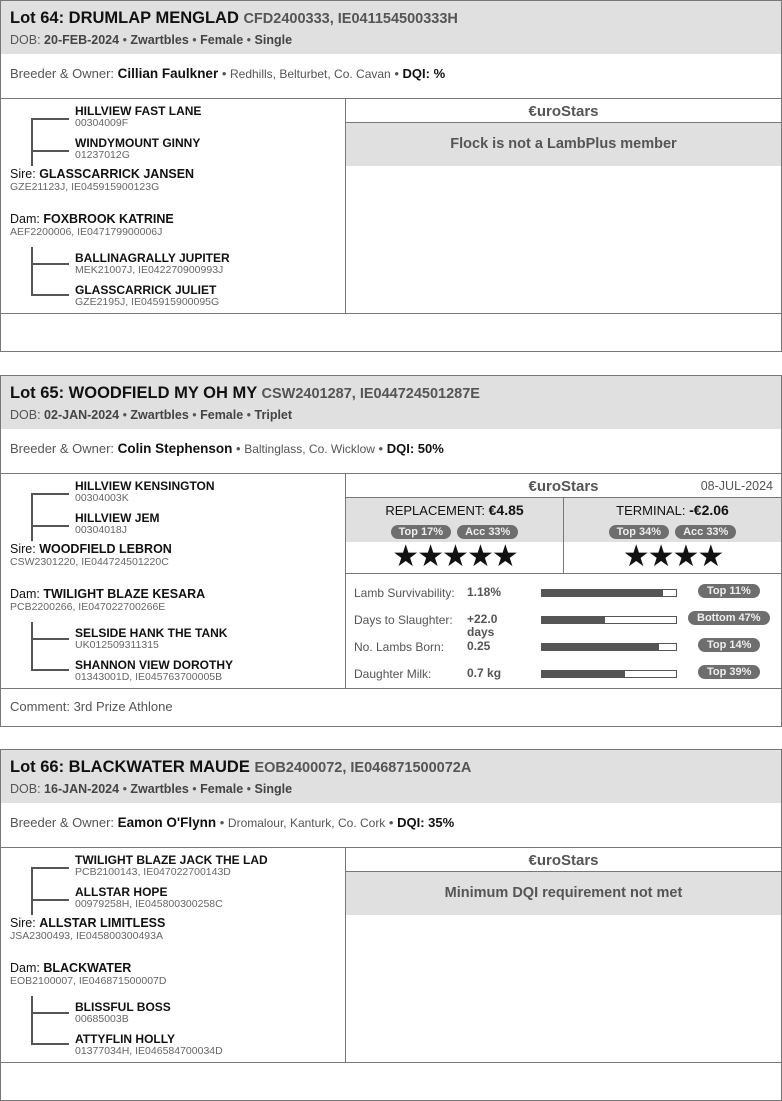 The image size is (782, 1101). What do you see at coordinates (138, 111) in the screenshot?
I see `sire-sire-name: HILLVIEW FAST LANE` at bounding box center [138, 111].